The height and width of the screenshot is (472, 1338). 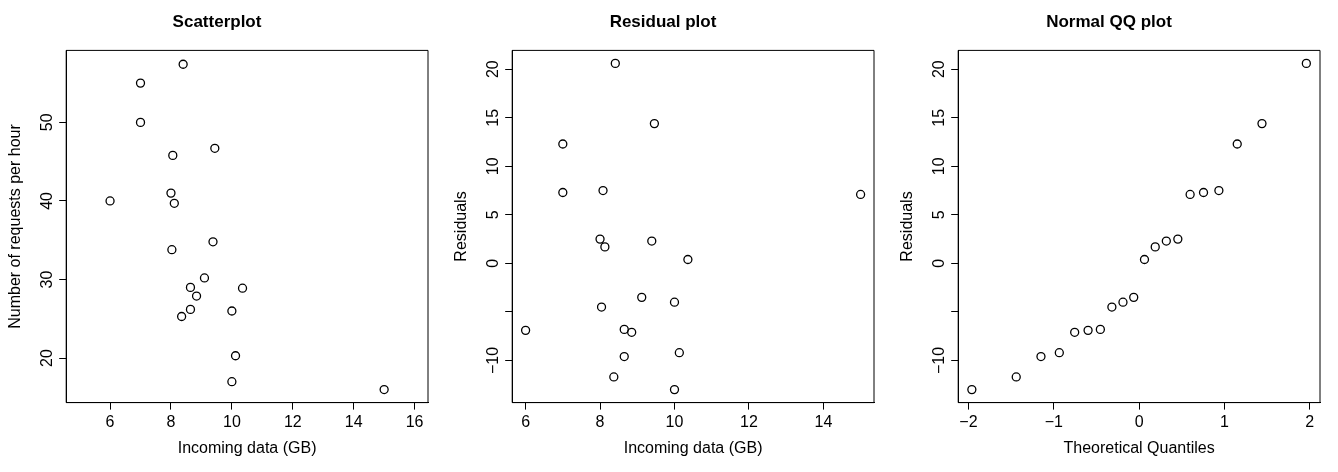 I want to click on x-tick-label: −2, so click(x=968, y=421).